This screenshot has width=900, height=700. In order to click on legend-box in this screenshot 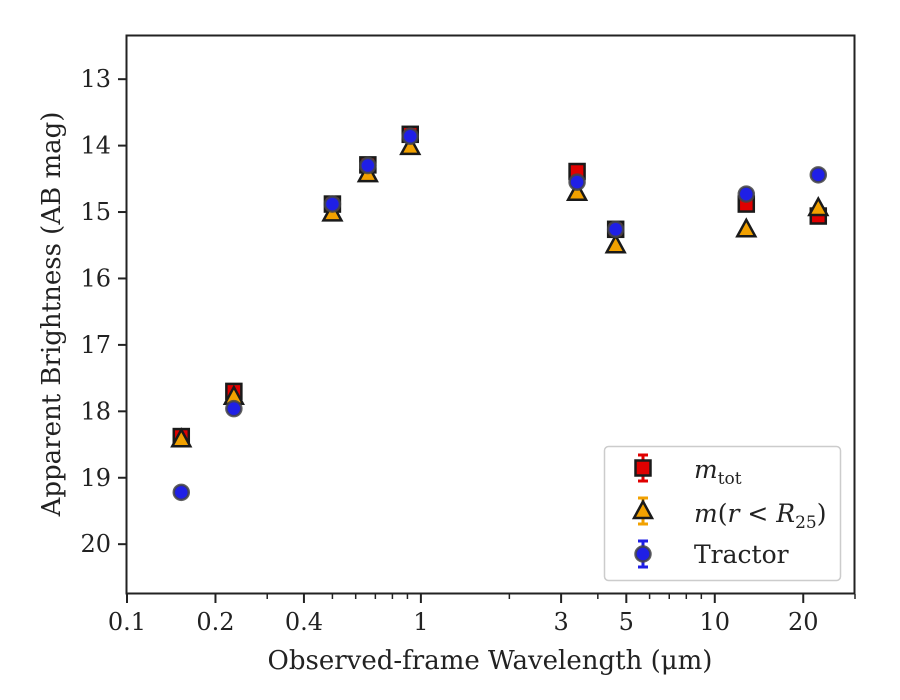, I will do `click(722, 513)`.